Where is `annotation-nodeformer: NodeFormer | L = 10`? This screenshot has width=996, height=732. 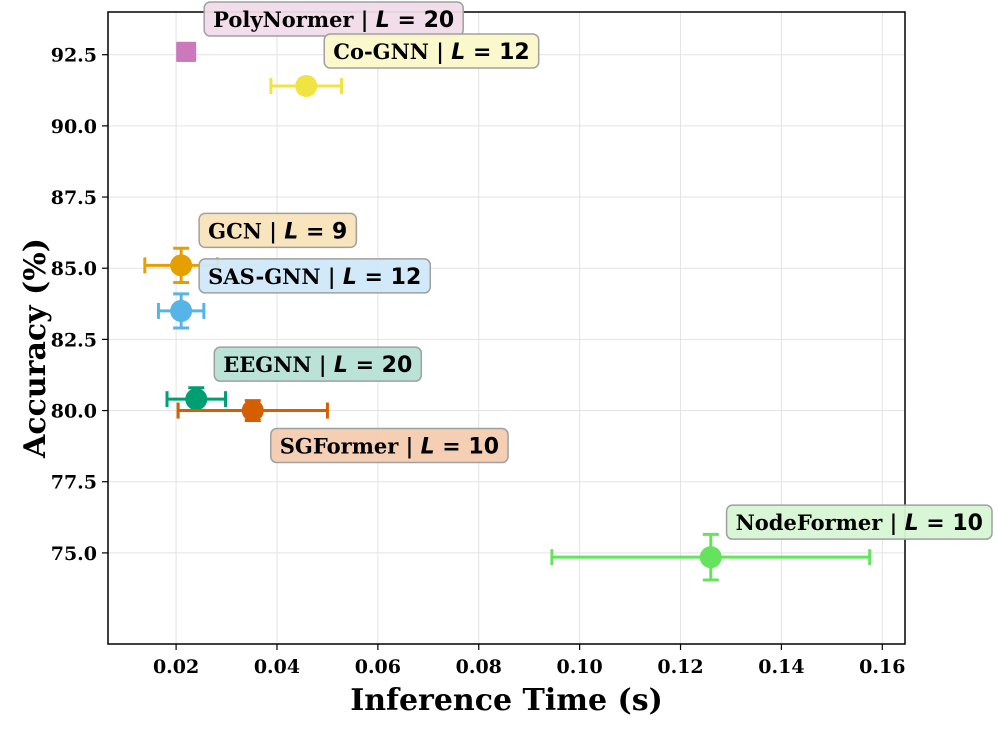 annotation-nodeformer: NodeFormer | L = 10 is located at coordinates (859, 522).